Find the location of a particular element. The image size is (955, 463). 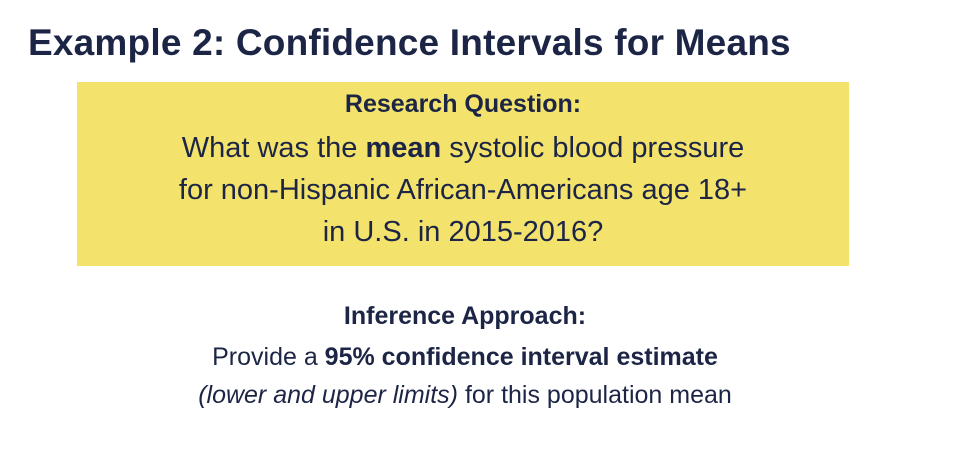

research-question-line-3: in U.S. in 2015-2016? is located at coordinates (463, 232).